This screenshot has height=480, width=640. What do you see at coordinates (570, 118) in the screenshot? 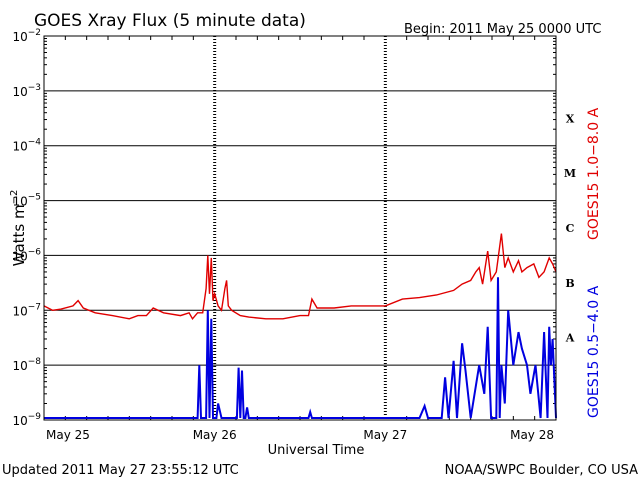
I see `flare-class-x: X` at bounding box center [570, 118].